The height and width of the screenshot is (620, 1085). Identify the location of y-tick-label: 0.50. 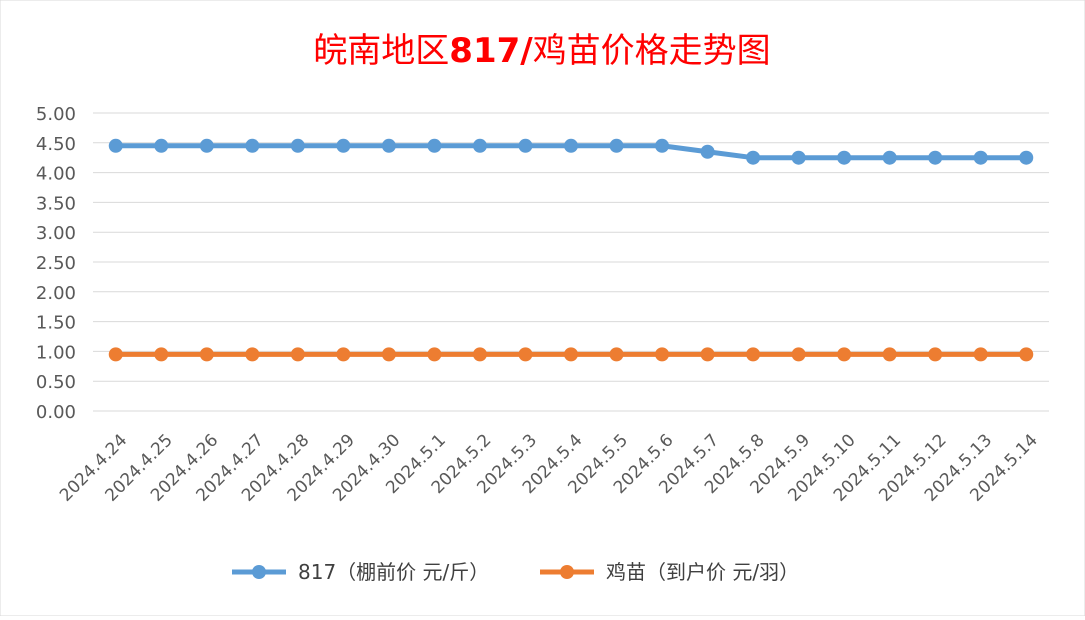
(56, 382).